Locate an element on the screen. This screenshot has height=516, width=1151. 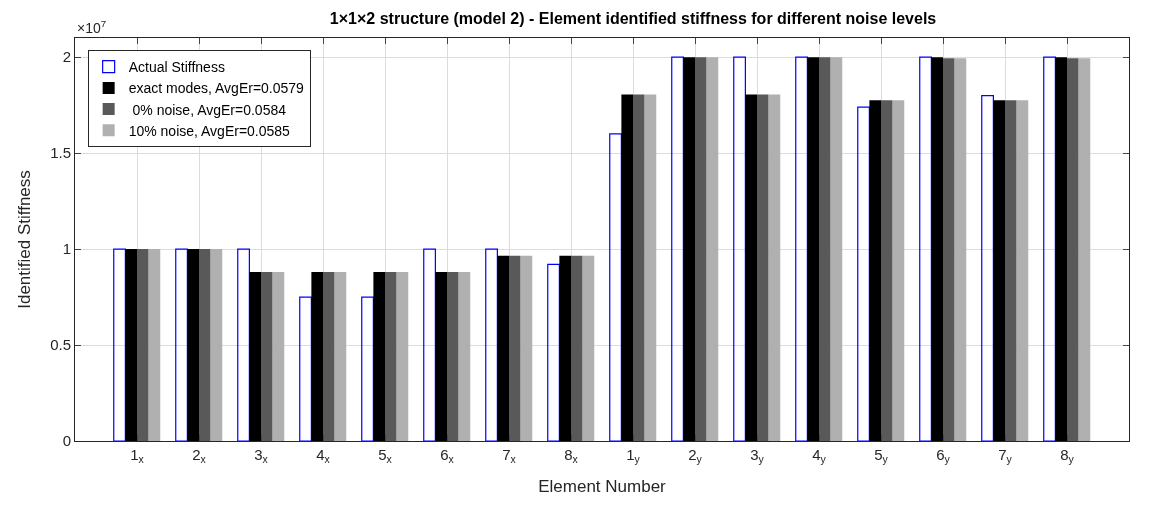
x-tick-label: 1$_{y}$ is located at coordinates (633, 456).